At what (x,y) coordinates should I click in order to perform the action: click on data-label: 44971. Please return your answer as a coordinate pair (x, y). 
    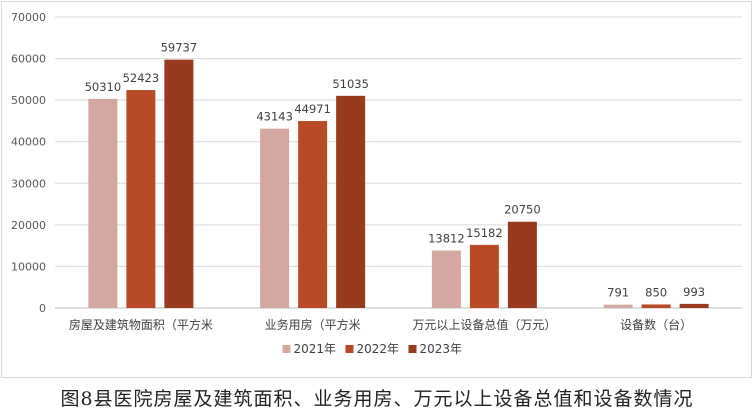
    Looking at the image, I should click on (312, 109).